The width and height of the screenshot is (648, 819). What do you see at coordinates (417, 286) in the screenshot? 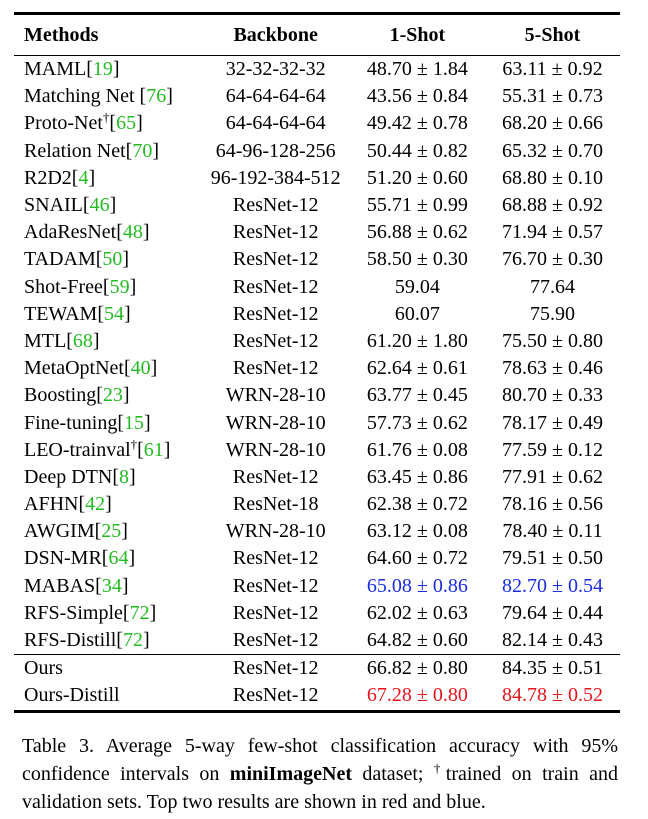
I see `one-shot-cell: 59.04` at bounding box center [417, 286].